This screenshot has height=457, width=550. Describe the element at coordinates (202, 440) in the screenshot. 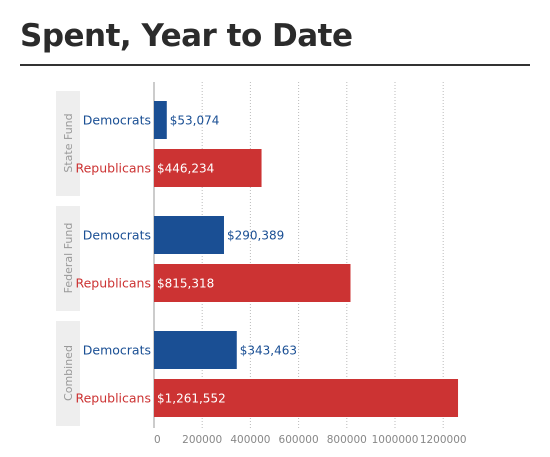

I see `x-tick-label: 200000` at that location.